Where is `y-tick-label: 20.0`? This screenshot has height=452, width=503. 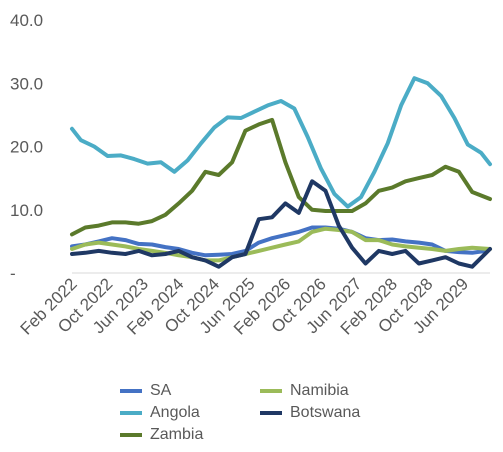 y-tick-label: 20.0 is located at coordinates (26, 147).